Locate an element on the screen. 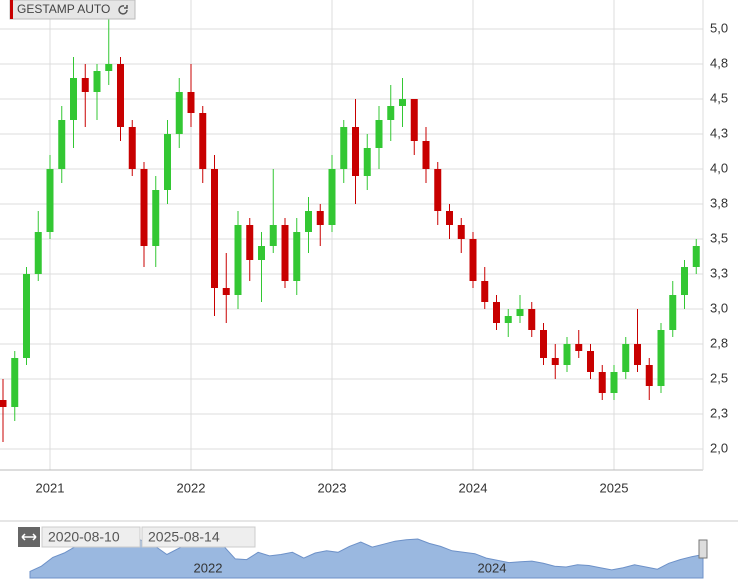 The width and height of the screenshot is (738, 583). range-arrow is located at coordinates (29, 537).